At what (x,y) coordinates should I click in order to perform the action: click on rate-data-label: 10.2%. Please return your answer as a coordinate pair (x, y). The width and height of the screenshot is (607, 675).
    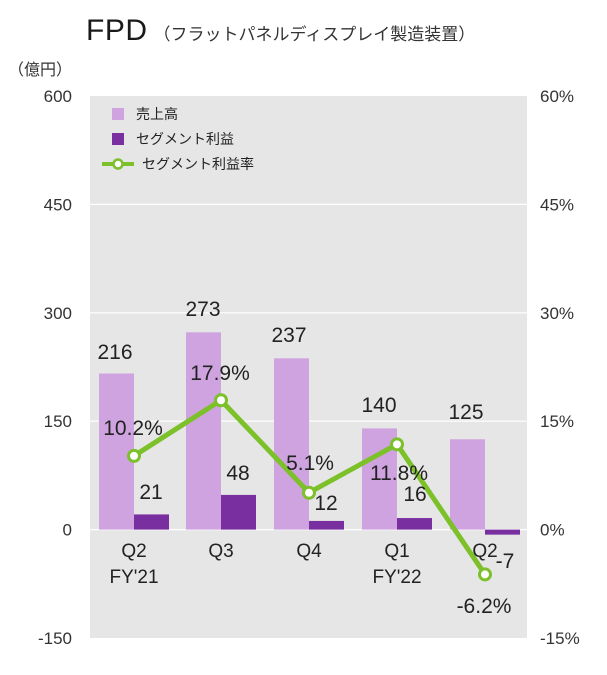
    Looking at the image, I should click on (133, 428).